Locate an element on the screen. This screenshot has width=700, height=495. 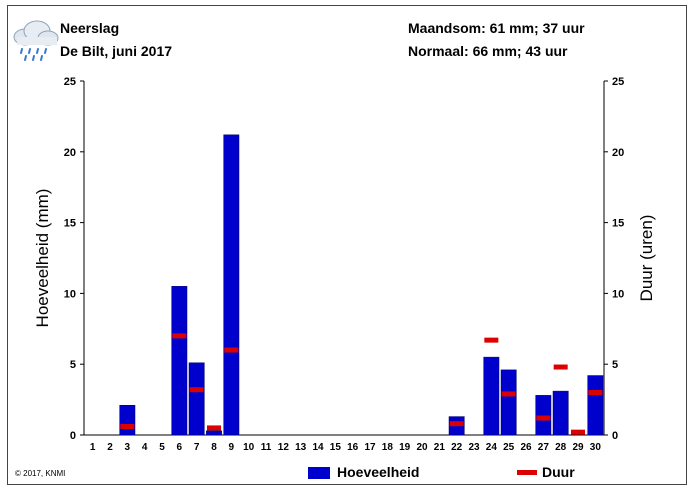
y-tick-label: 0 is located at coordinates (73, 436).